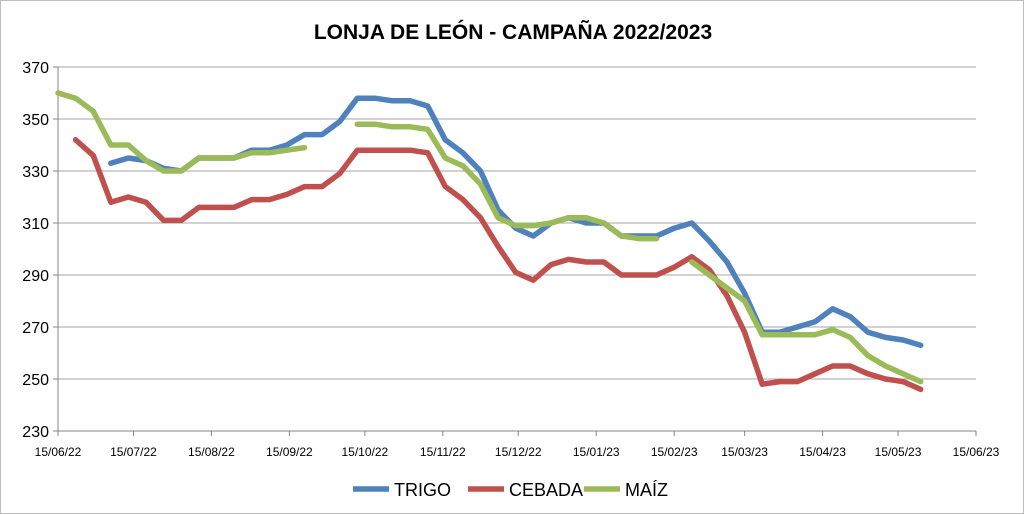 Image resolution: width=1024 pixels, height=515 pixels. I want to click on x-tick-label: 15/06/22, so click(58, 452).